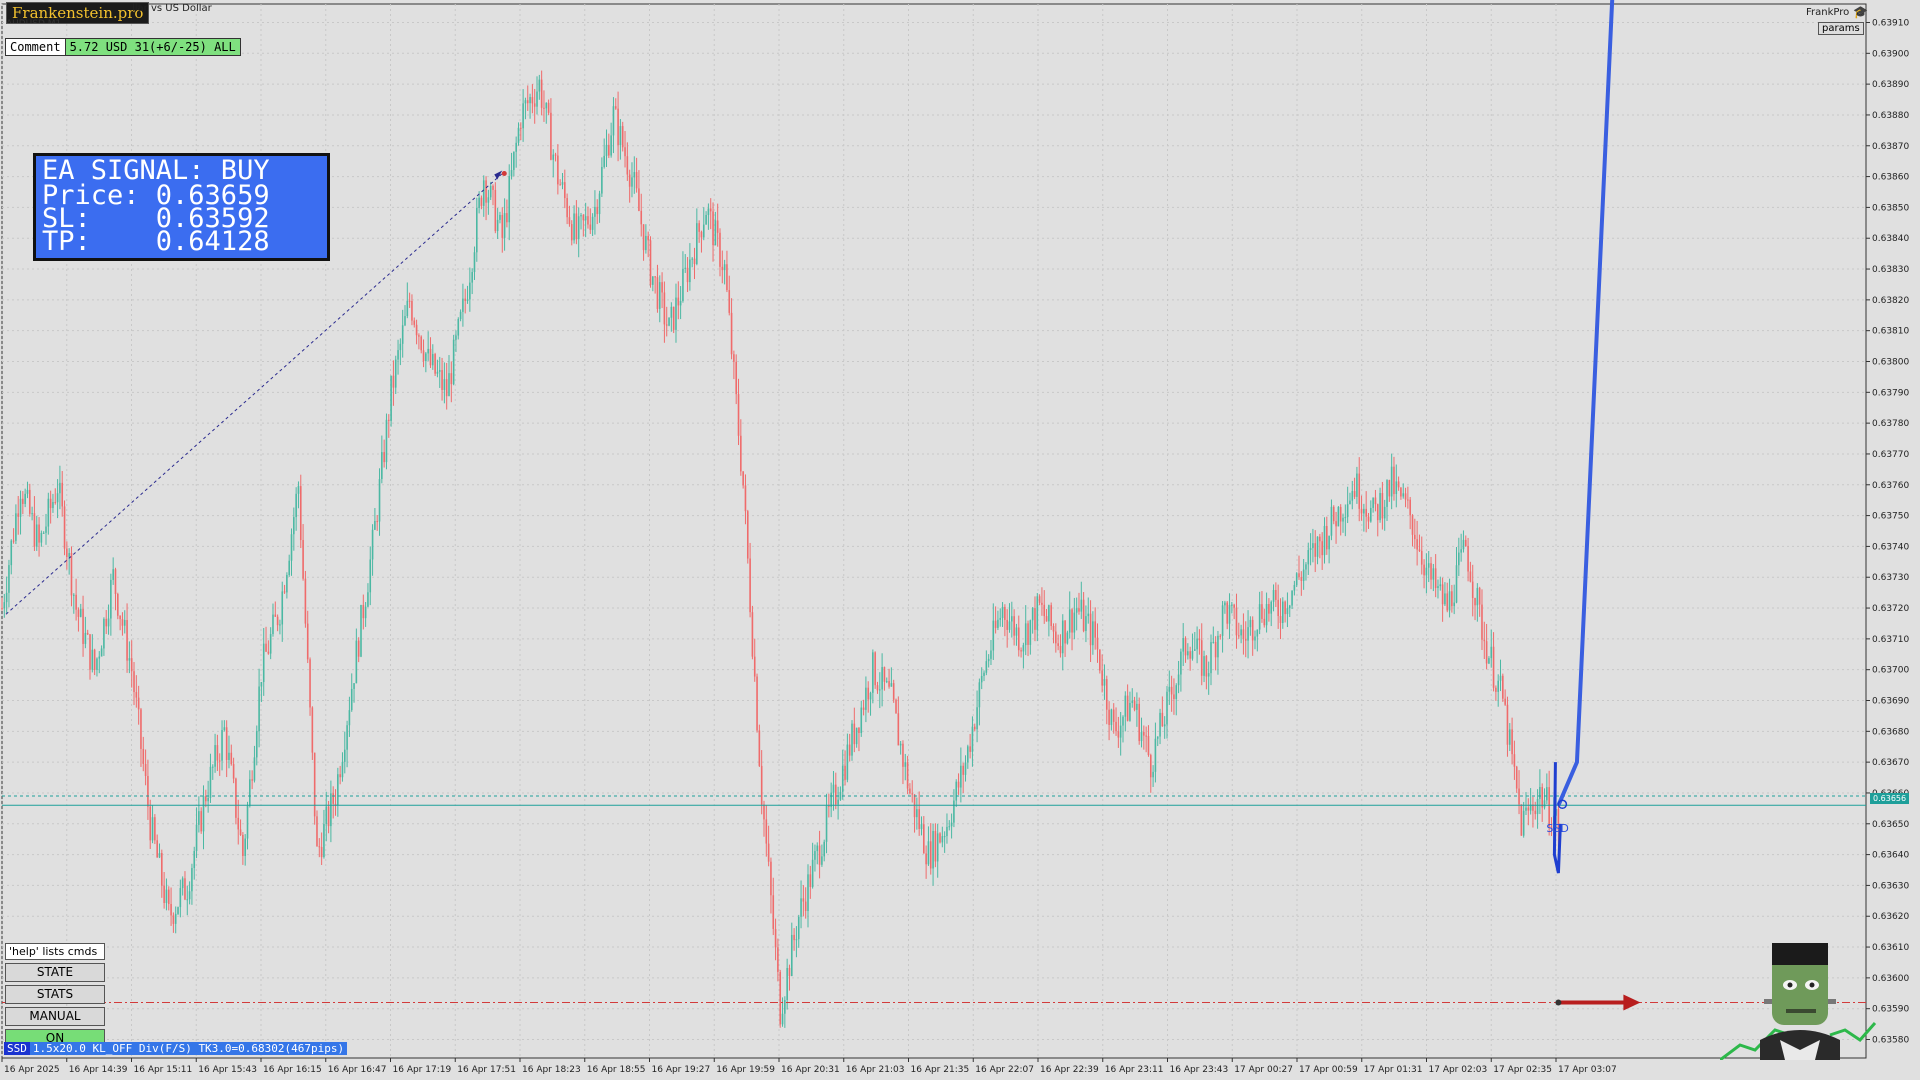 The width and height of the screenshot is (1920, 1080). I want to click on graduation-cap-icon: 🎓, so click(1861, 12).